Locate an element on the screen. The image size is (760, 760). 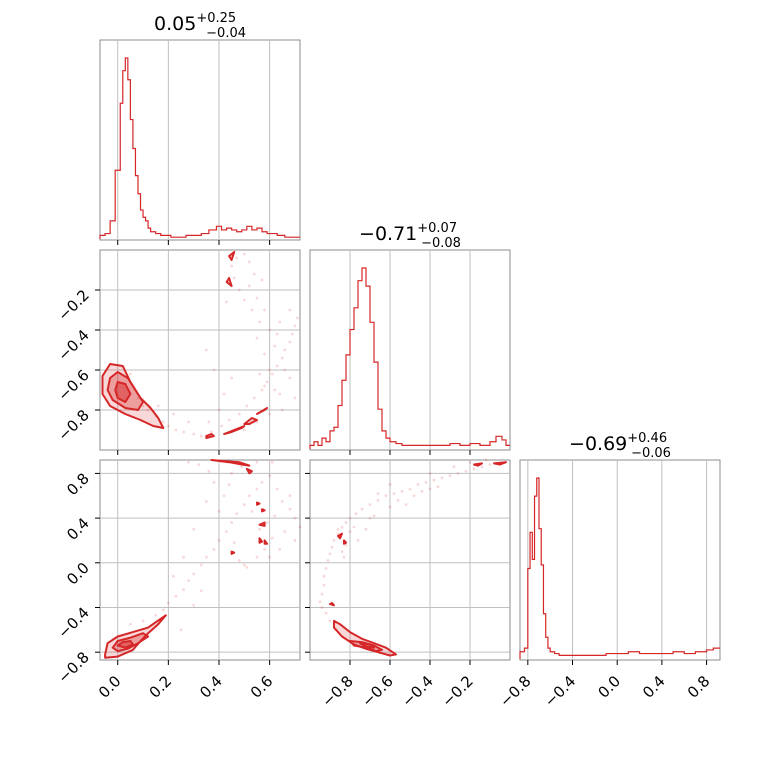
xtick-label-p1-2: −0.4 is located at coordinates (417, 691).